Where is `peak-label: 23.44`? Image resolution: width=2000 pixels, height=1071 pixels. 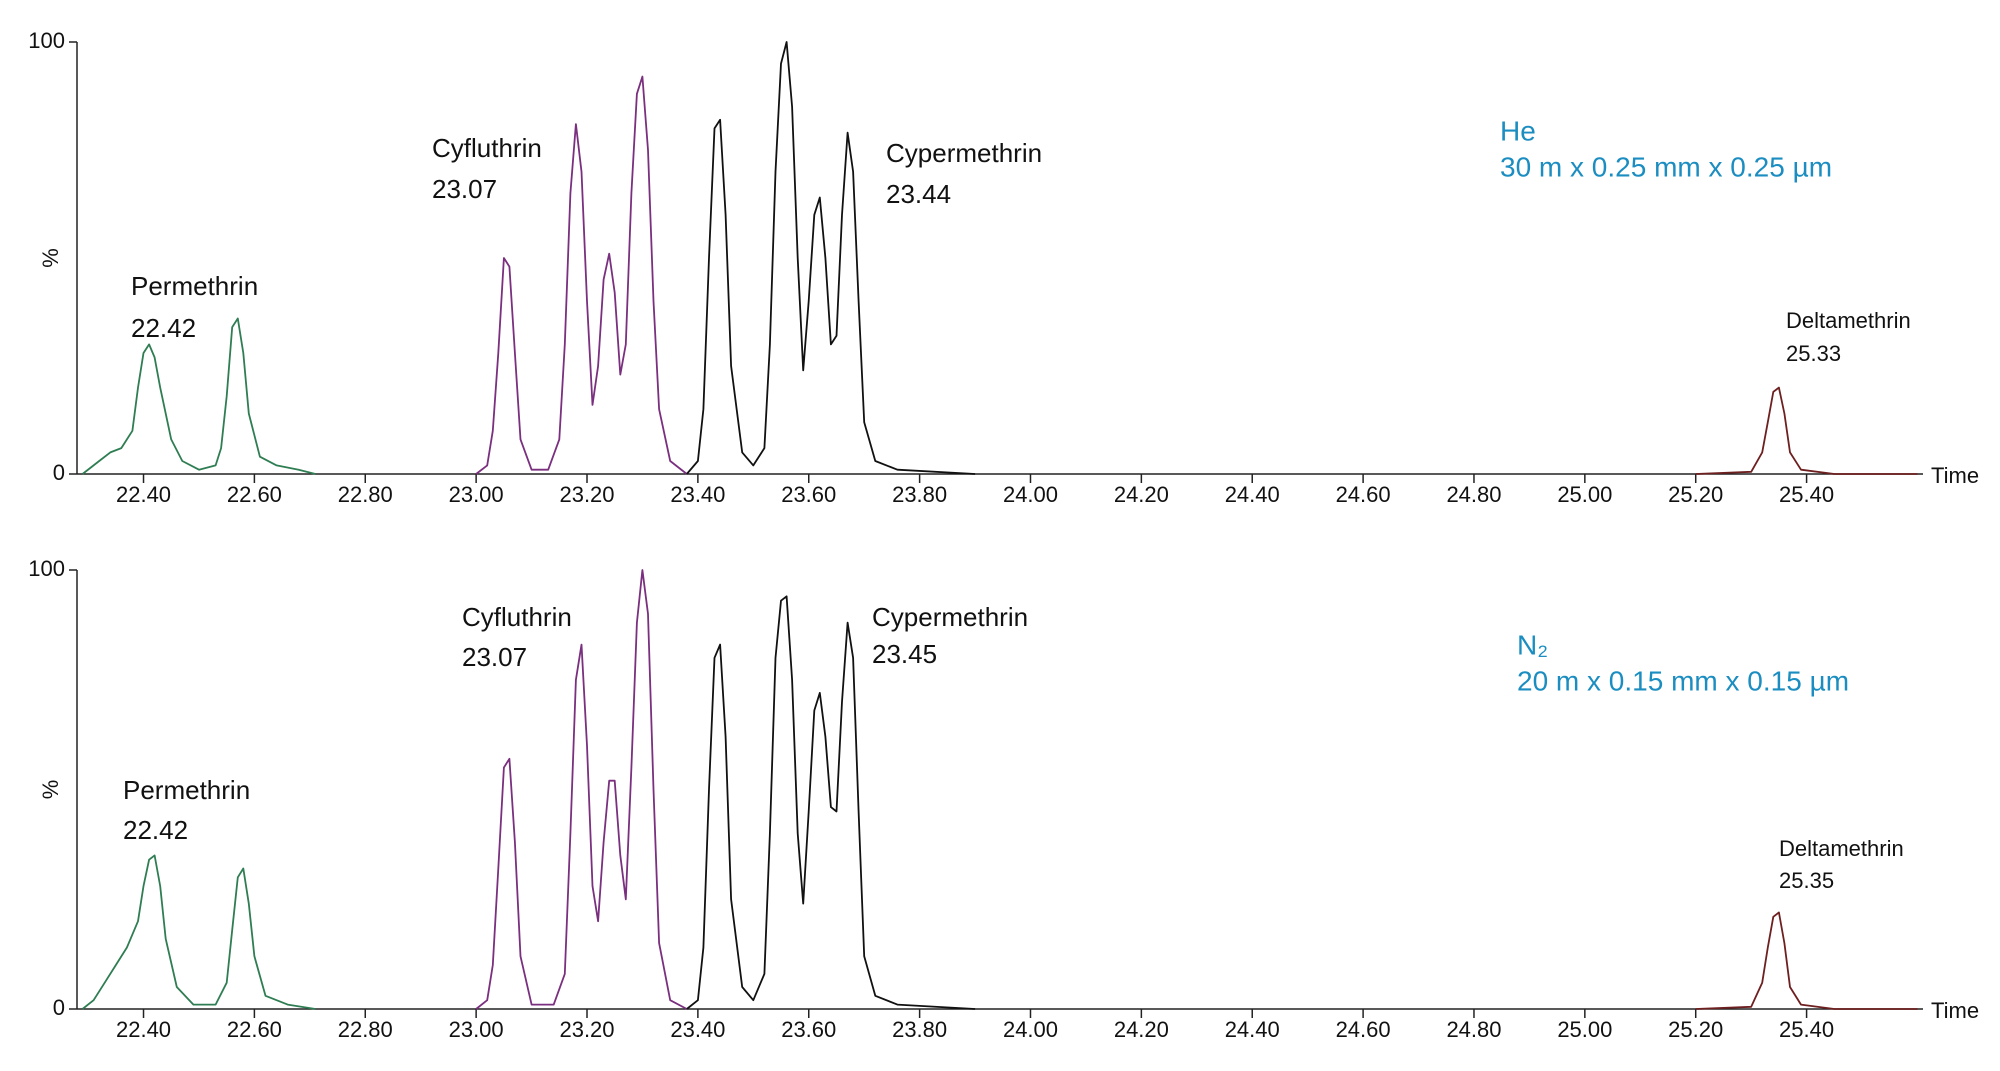
peak-label: 23.44 is located at coordinates (918, 194).